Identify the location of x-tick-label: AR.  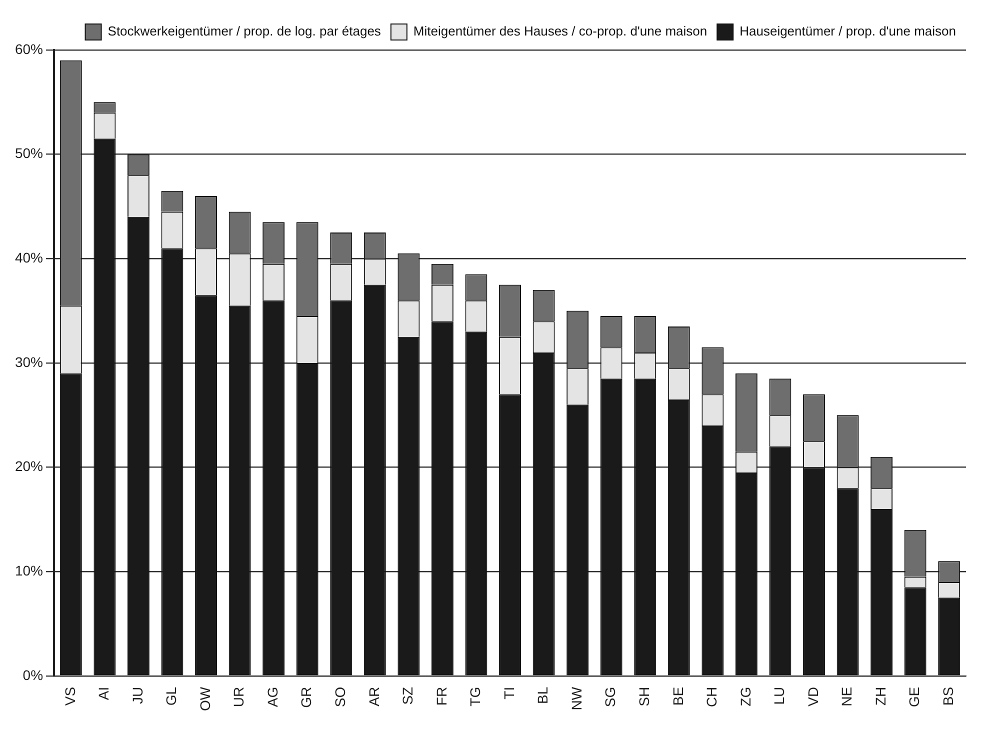
(374, 696).